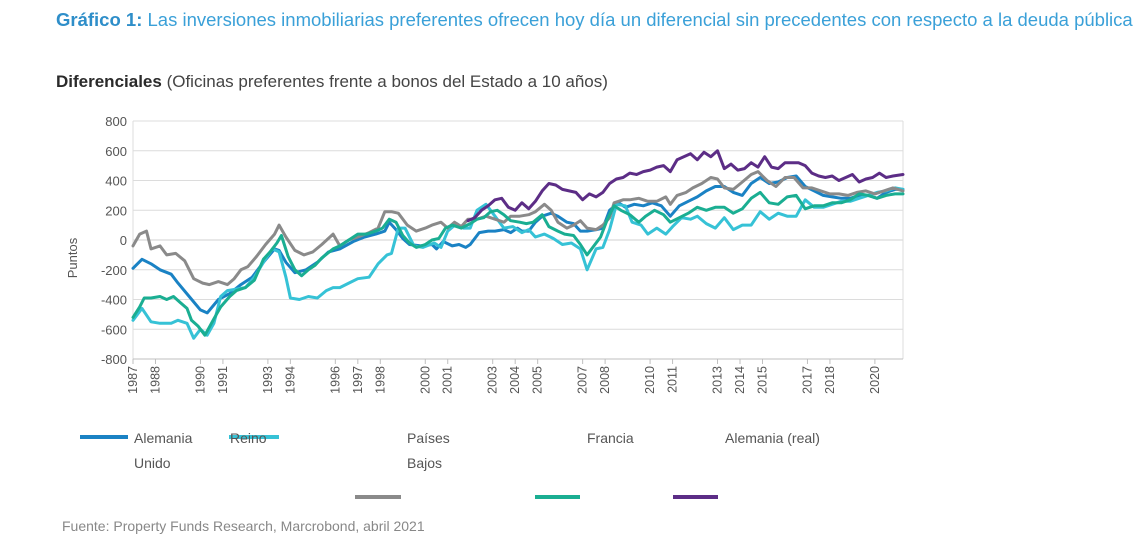  I want to click on x-tick-label: 2000, so click(425, 380).